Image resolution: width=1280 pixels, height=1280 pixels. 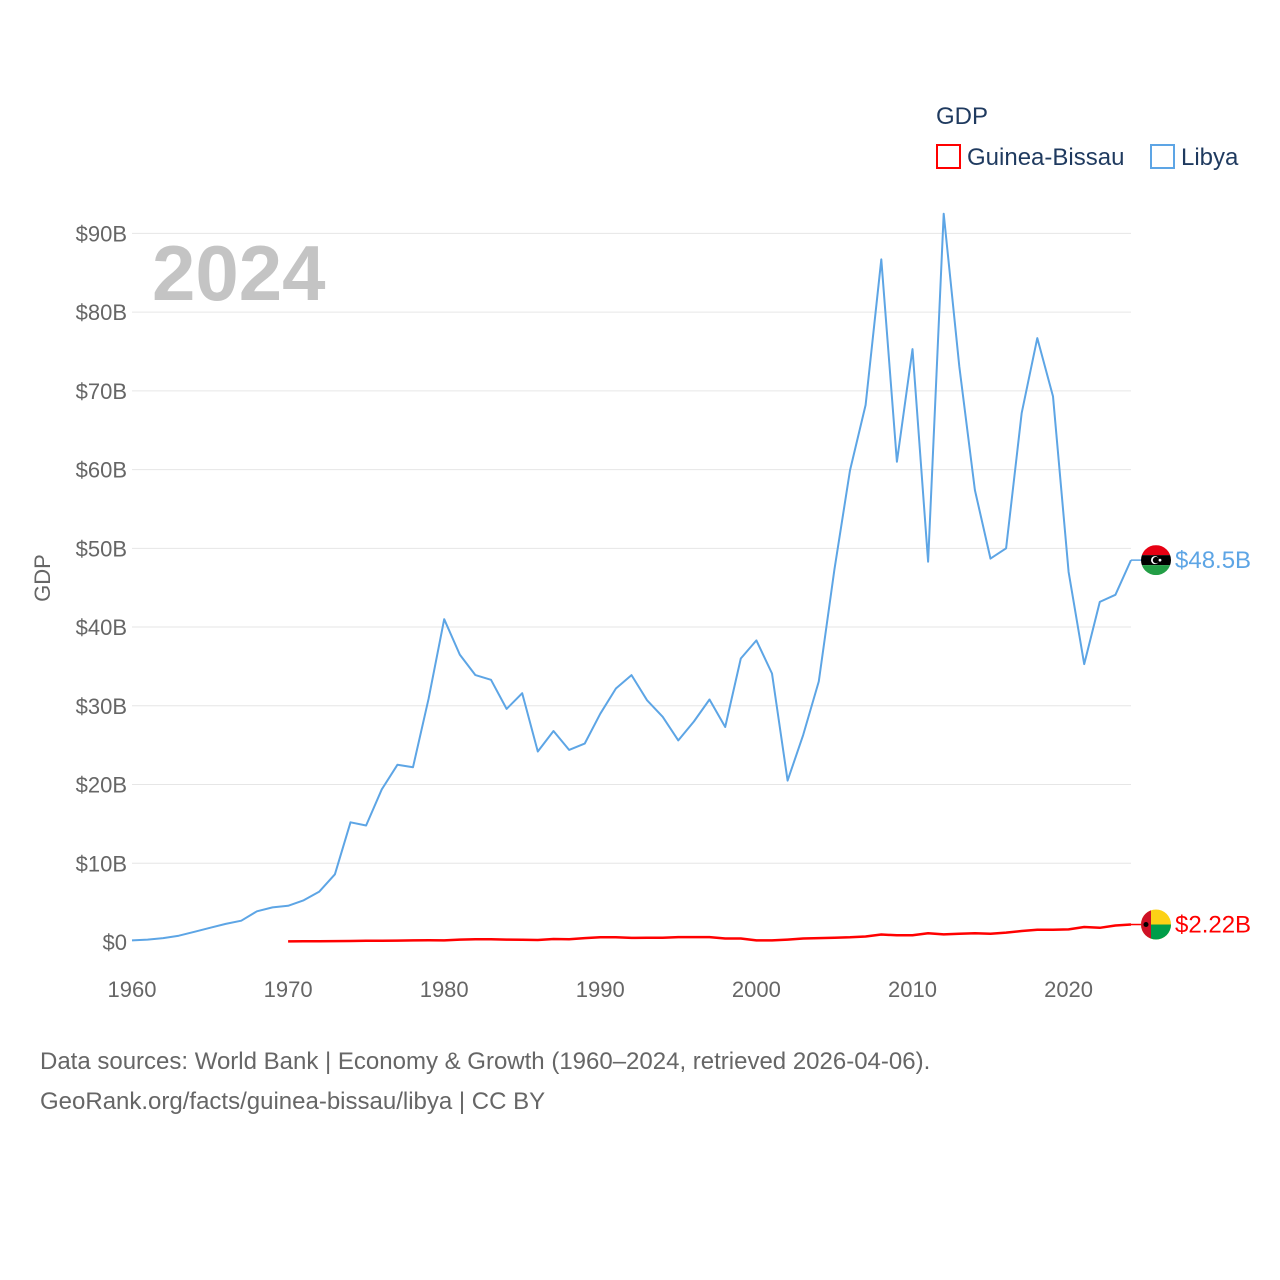 I want to click on y-tick-label: $70B, so click(x=101, y=391).